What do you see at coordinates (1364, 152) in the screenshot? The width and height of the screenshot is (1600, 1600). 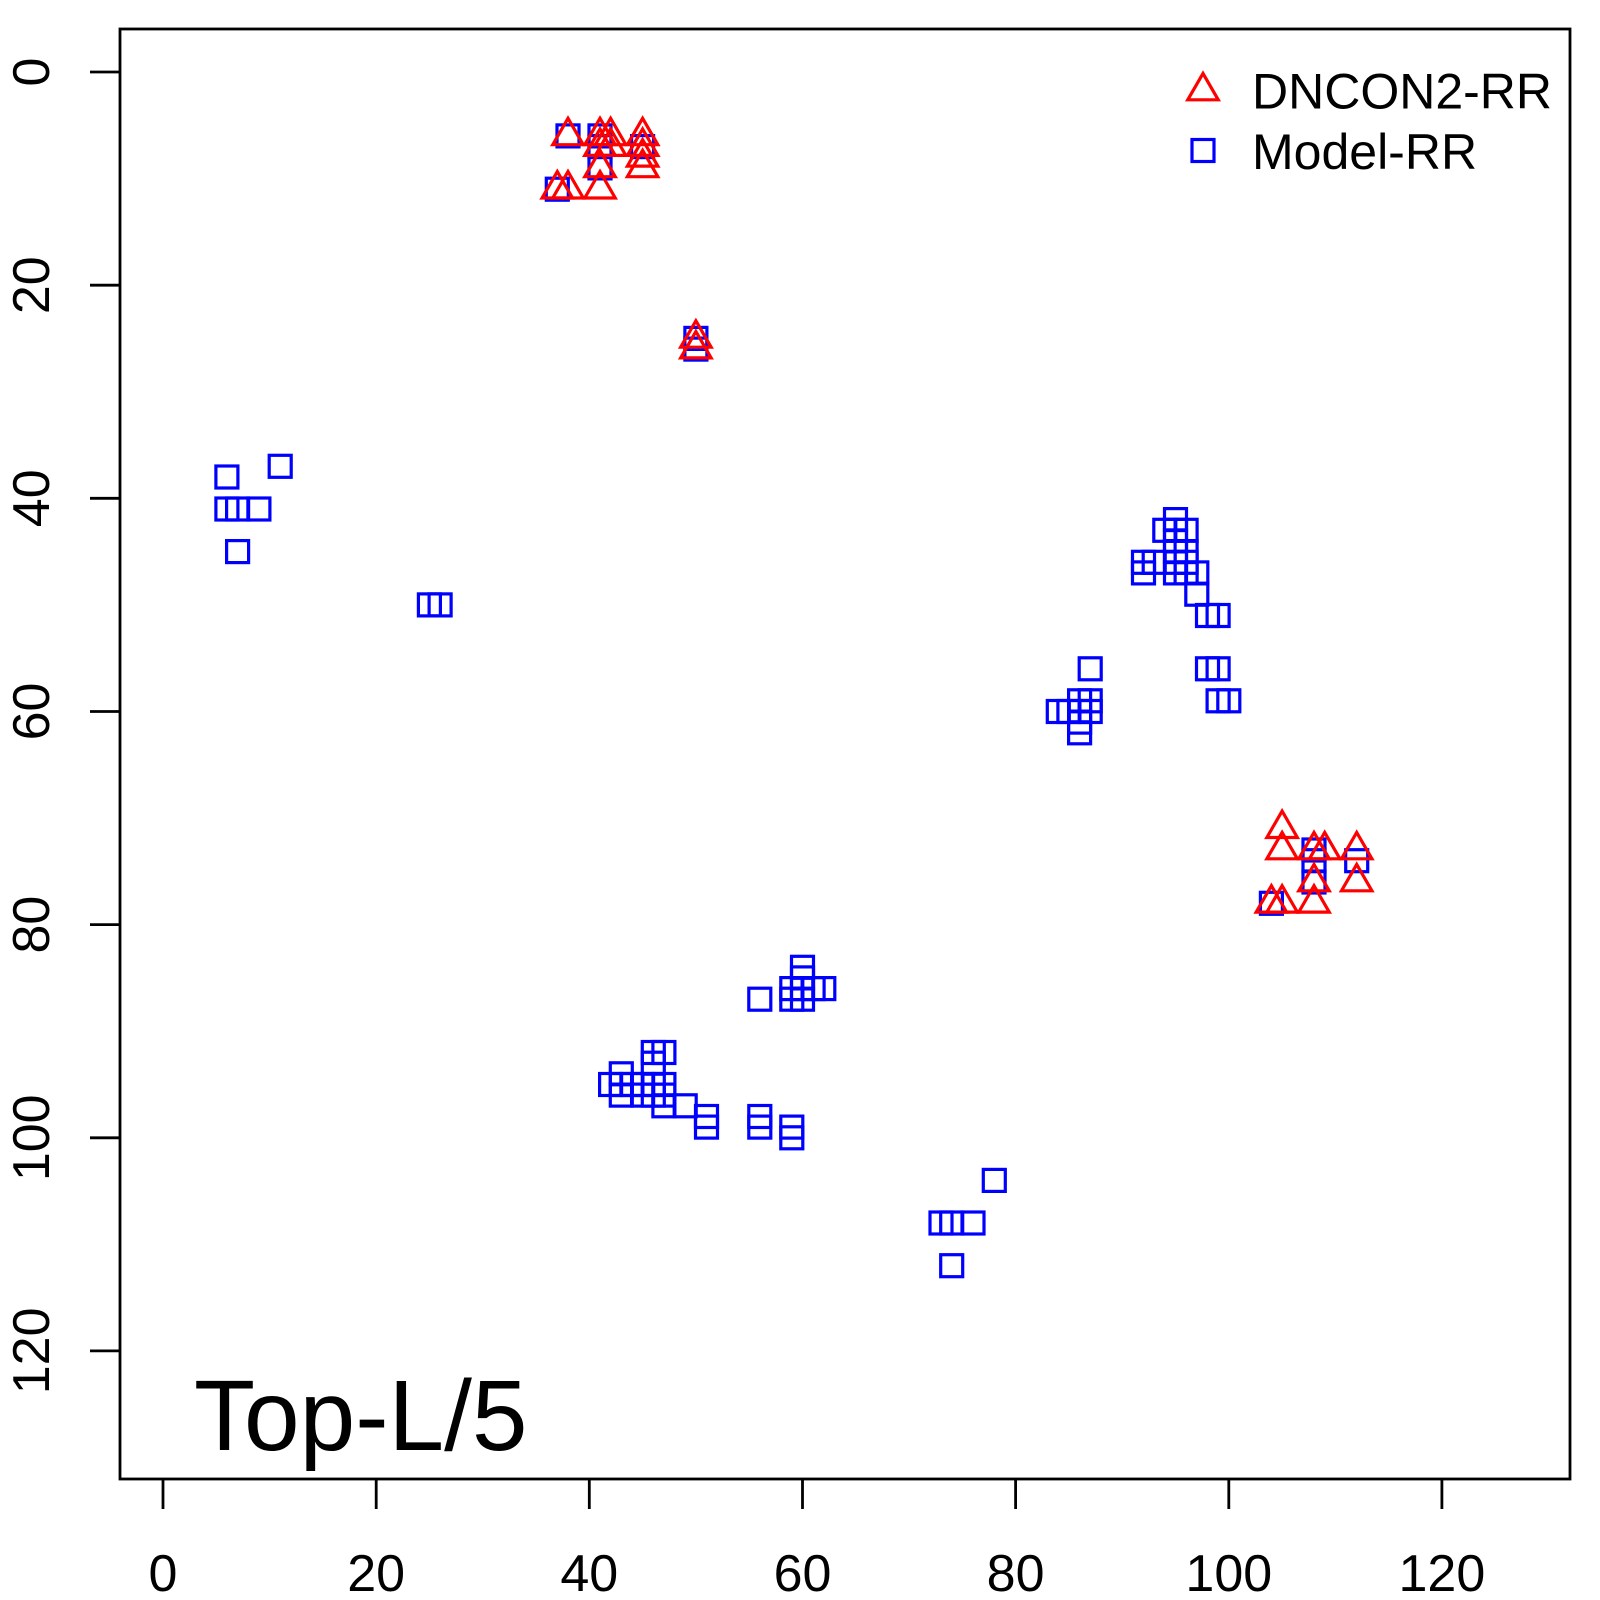 I see `svg-text: Model-RR` at bounding box center [1364, 152].